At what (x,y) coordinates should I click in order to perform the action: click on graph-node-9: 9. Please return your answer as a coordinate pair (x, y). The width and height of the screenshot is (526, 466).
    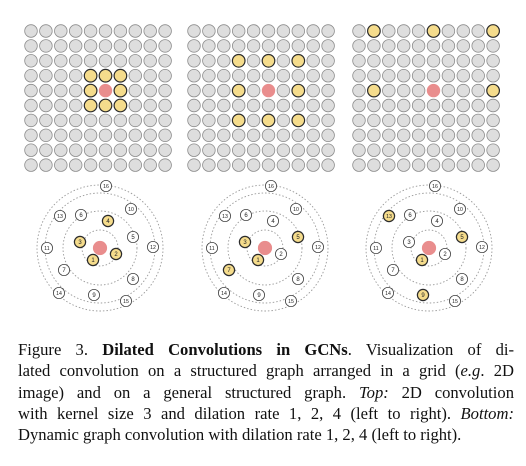
    Looking at the image, I should click on (94, 294).